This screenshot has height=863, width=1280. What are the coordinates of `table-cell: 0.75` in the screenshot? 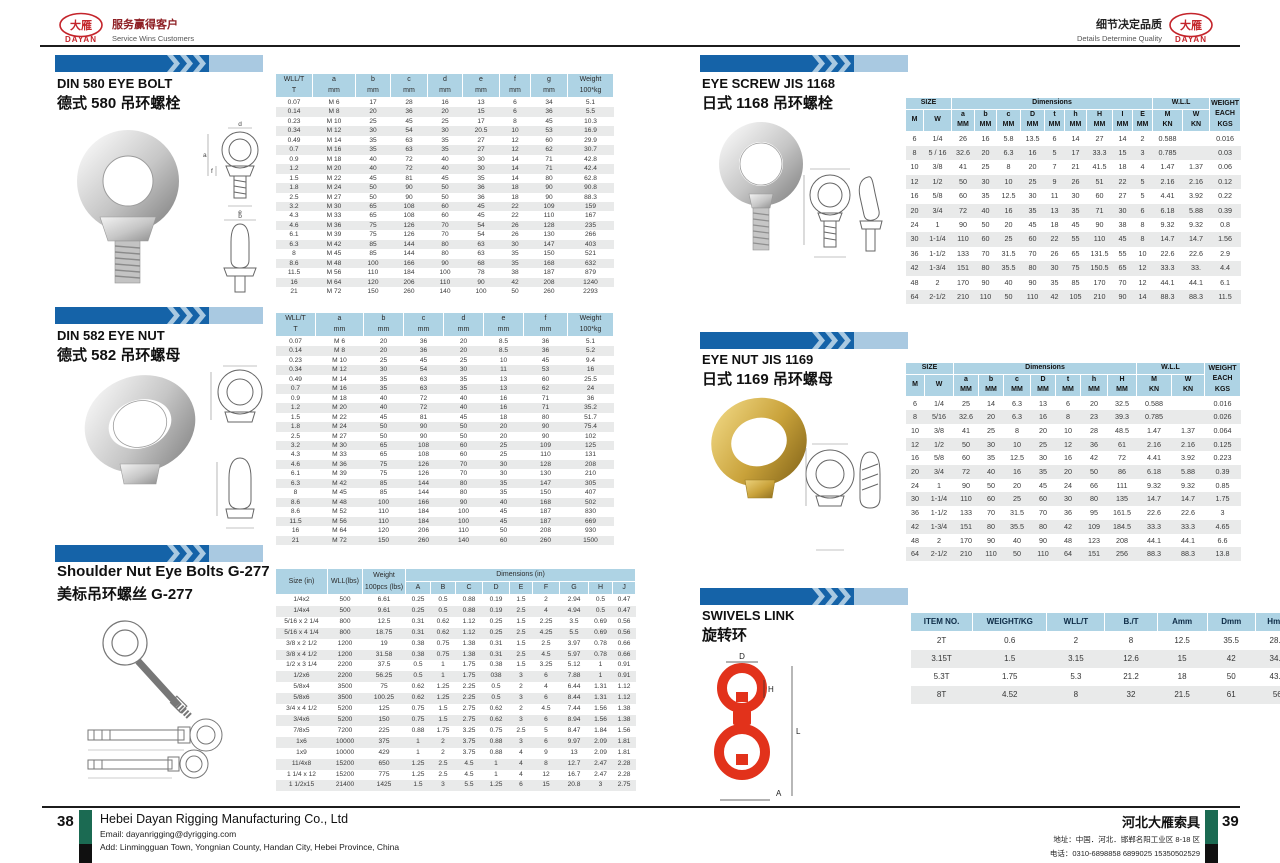 It's located at (418, 719).